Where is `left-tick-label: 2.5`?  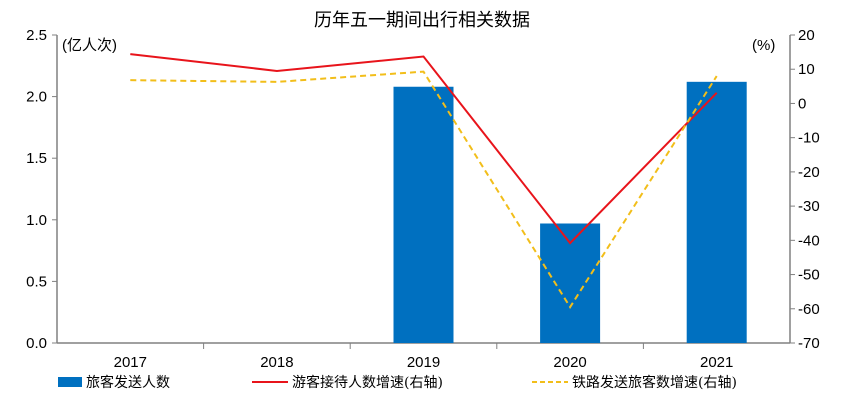
left-tick-label: 2.5 is located at coordinates (36, 35).